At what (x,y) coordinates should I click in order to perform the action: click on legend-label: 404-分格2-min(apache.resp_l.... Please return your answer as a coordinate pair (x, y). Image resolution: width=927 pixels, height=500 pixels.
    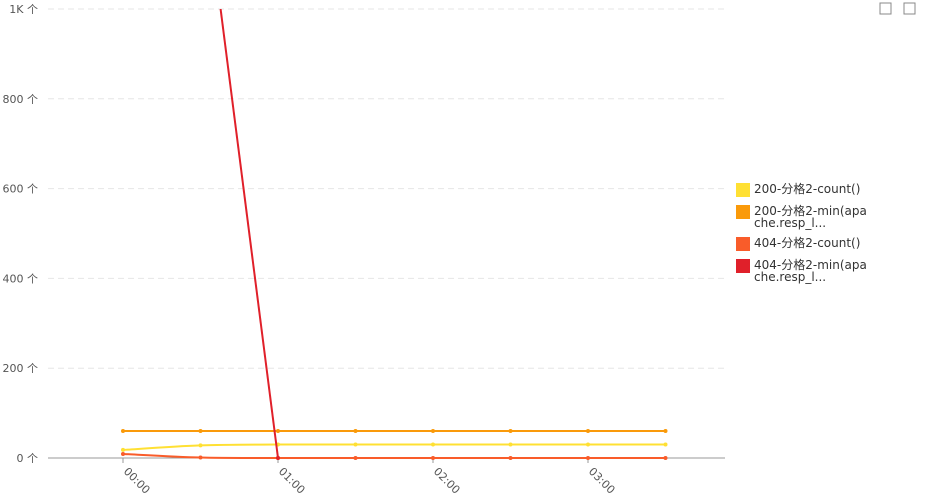
    Looking at the image, I should click on (810, 271).